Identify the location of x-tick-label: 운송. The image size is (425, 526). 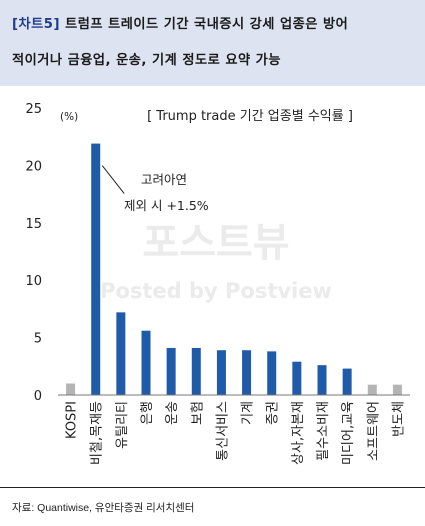
(172, 413).